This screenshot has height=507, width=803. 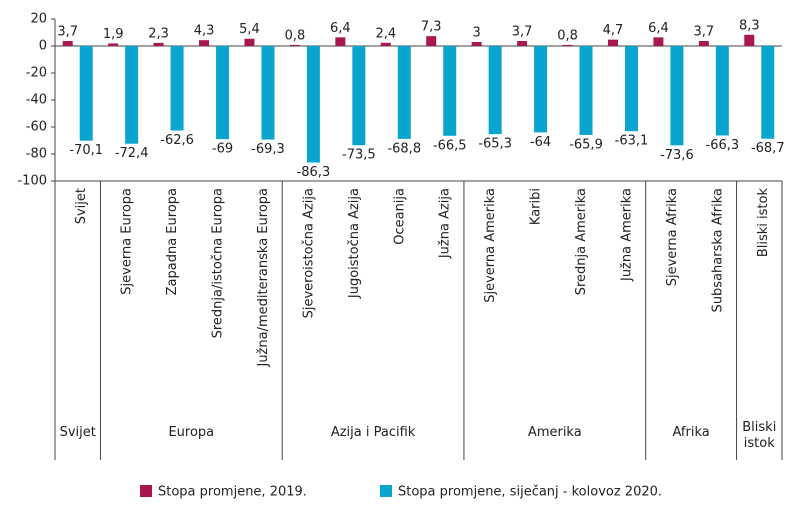 I want to click on x-tick-label: Svijet, so click(x=81, y=206).